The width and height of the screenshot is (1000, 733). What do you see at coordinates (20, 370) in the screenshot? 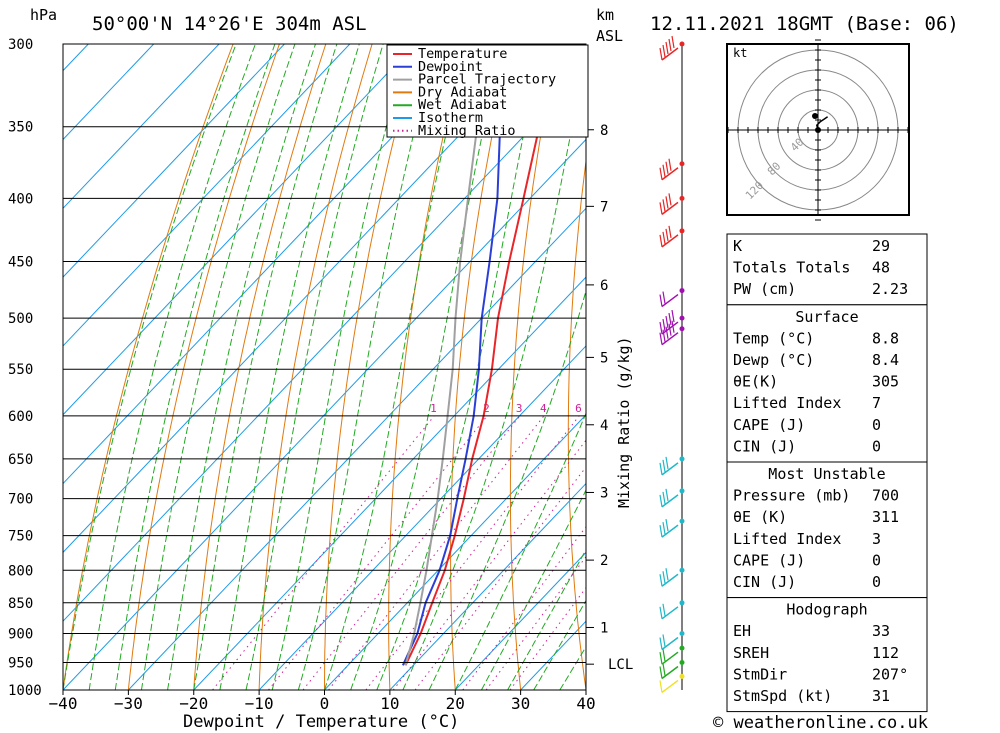
I see `pressure-tick-label: 550` at bounding box center [20, 370].